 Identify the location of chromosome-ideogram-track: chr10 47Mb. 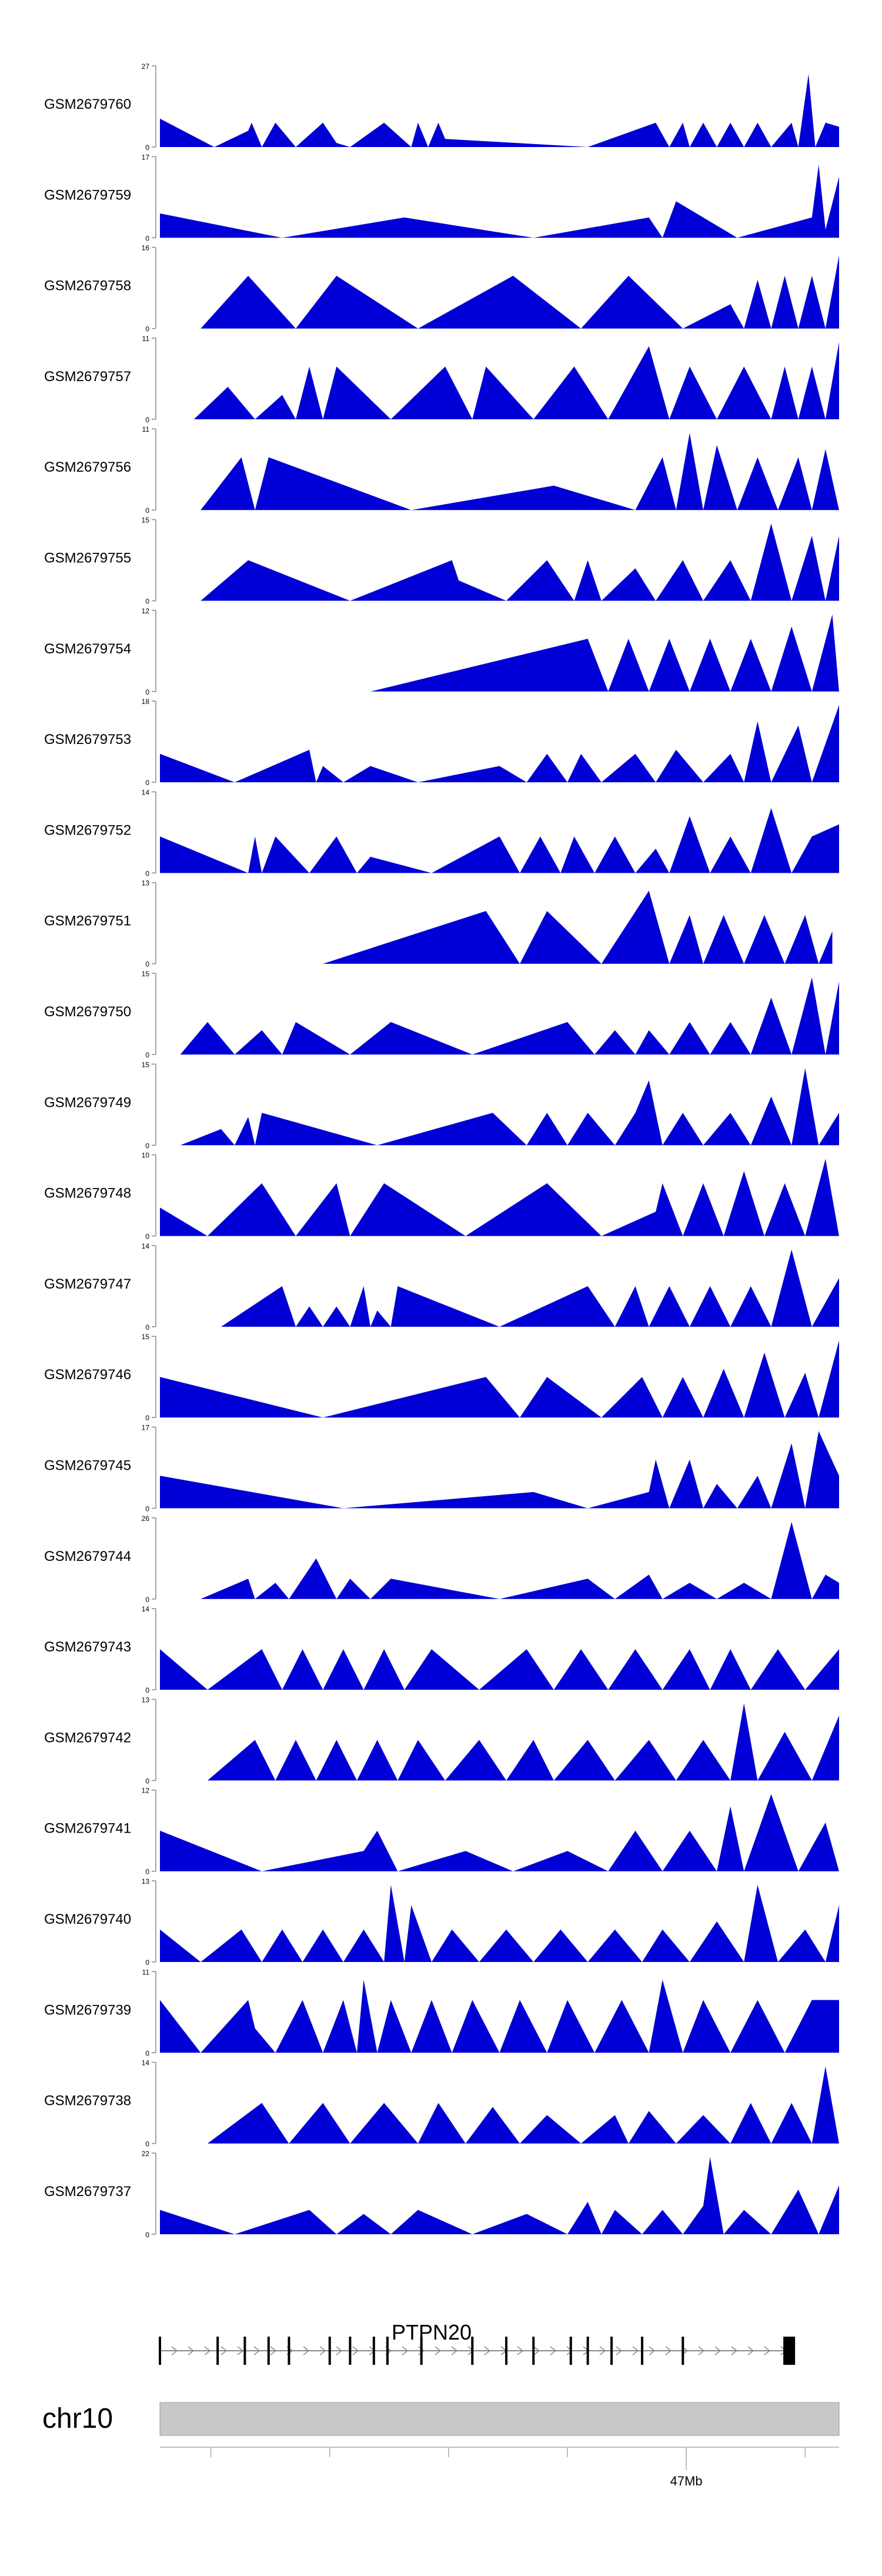
(441, 2445).